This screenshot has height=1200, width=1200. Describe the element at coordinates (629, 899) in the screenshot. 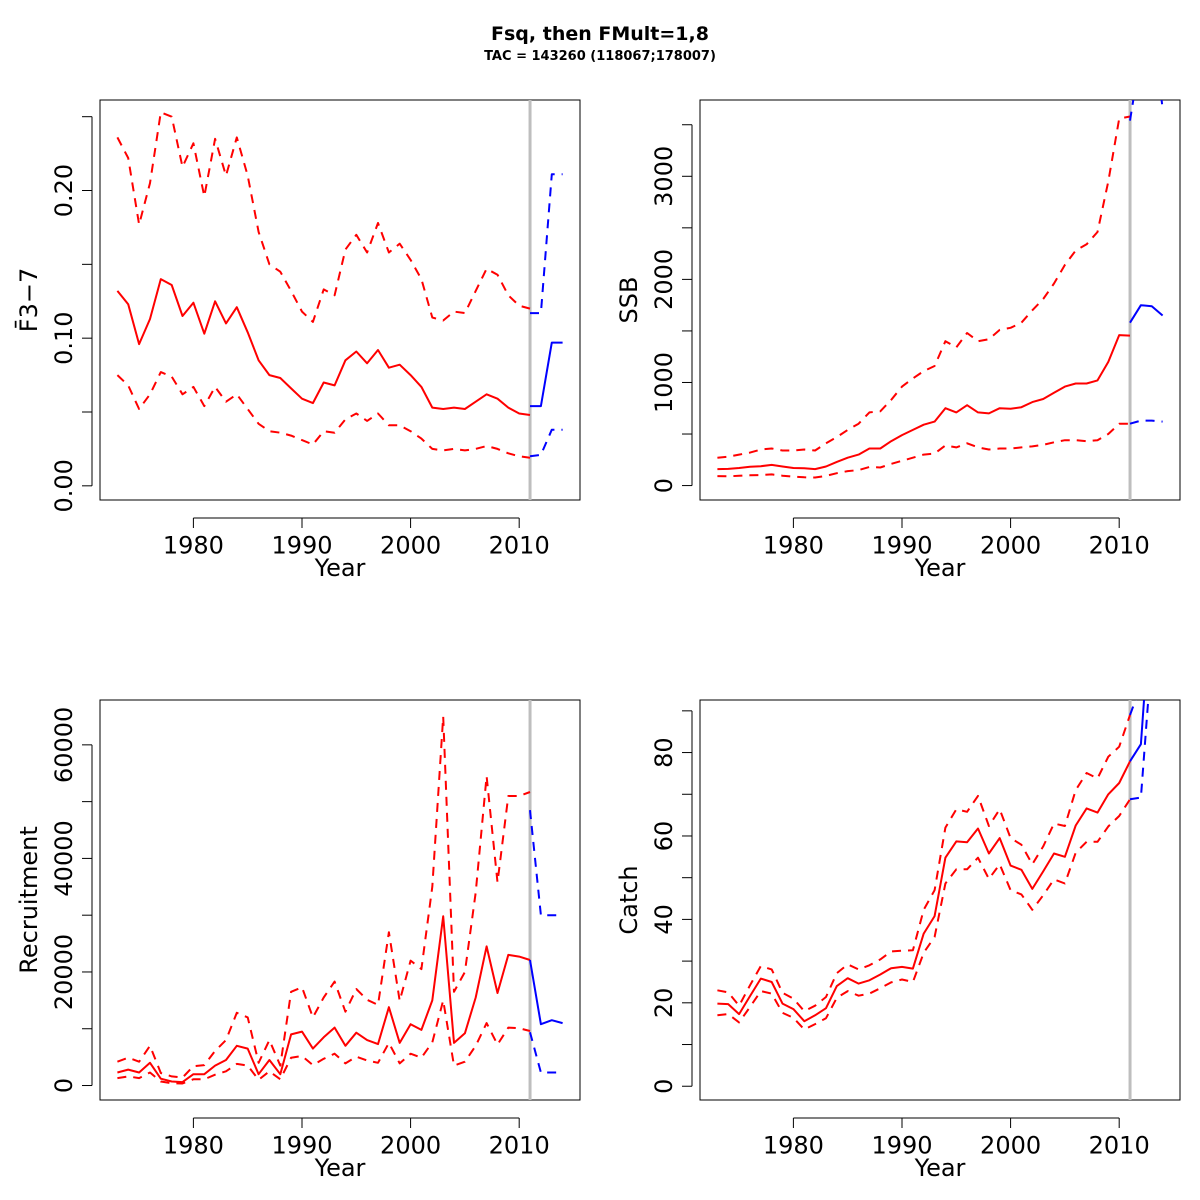

I see `catch-y-axis-label: Catch` at that location.